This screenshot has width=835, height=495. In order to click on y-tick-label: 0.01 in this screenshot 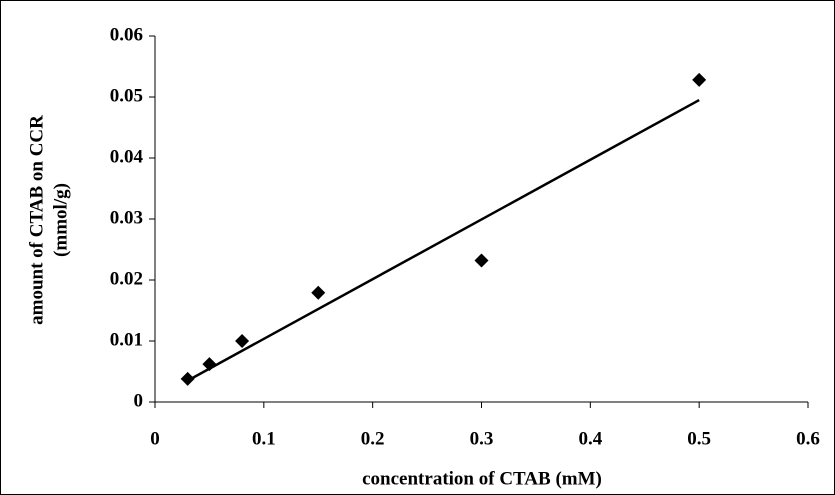, I will do `click(126, 339)`.